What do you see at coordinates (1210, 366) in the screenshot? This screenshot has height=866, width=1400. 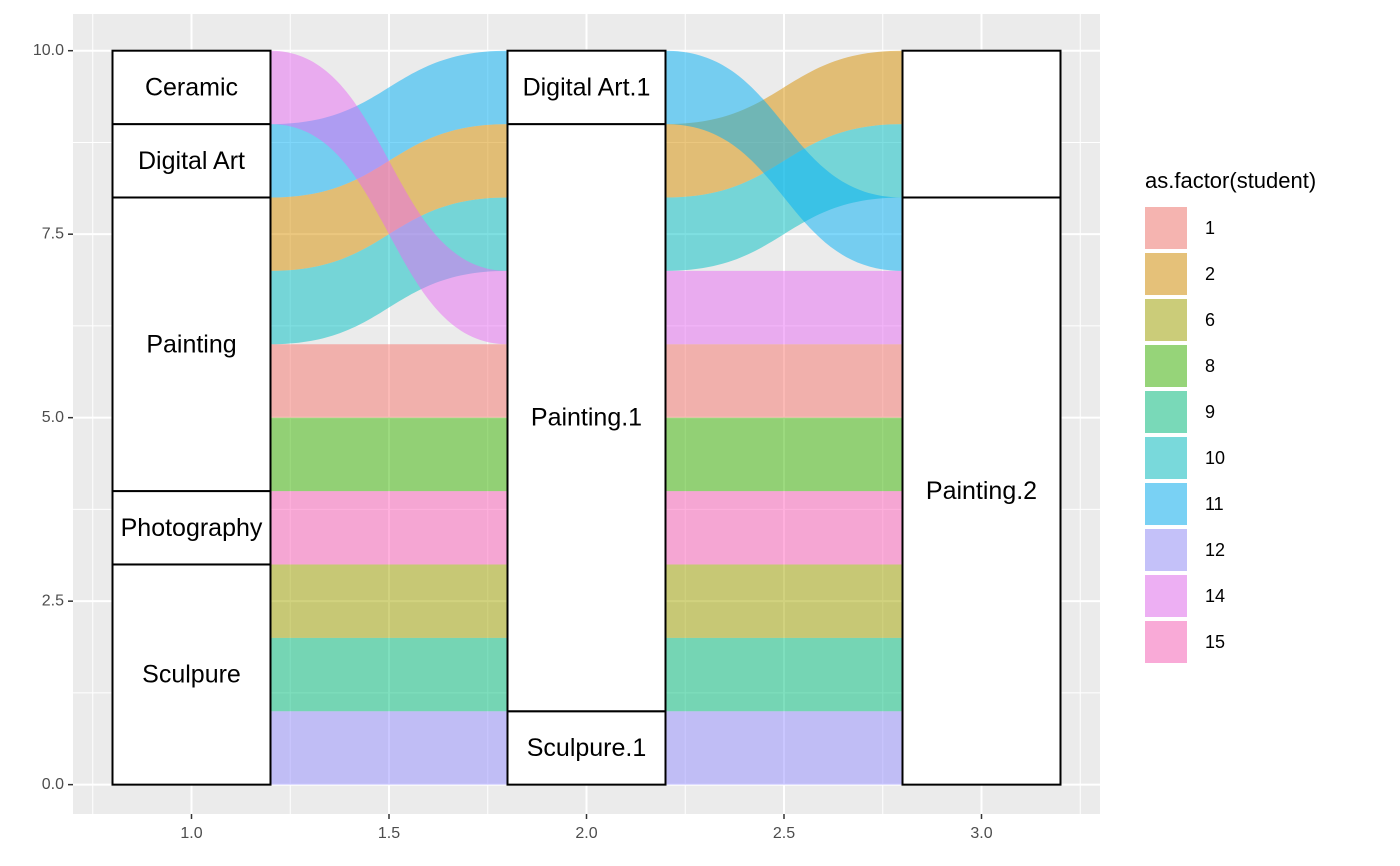 I see `legend-label: 8` at bounding box center [1210, 366].